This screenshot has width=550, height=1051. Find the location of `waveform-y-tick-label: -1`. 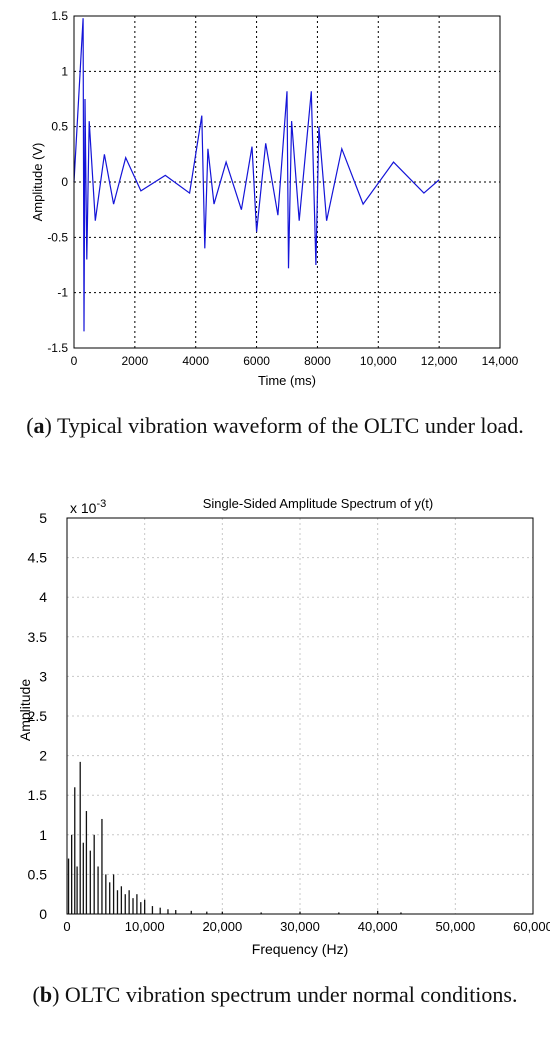

waveform-y-tick-label: -1 is located at coordinates (62, 293).